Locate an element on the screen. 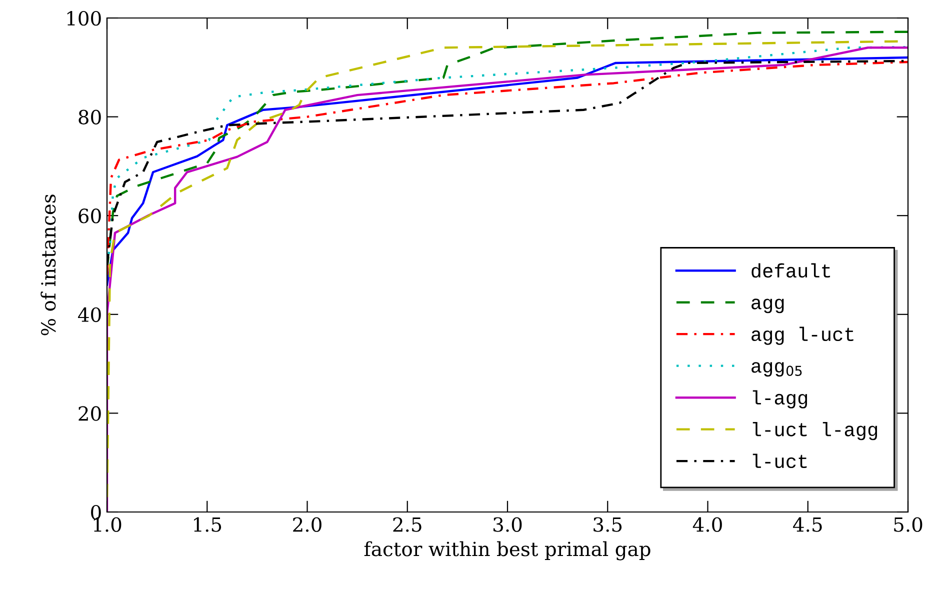 This screenshot has width=930, height=592. legend-label: default is located at coordinates (791, 270).